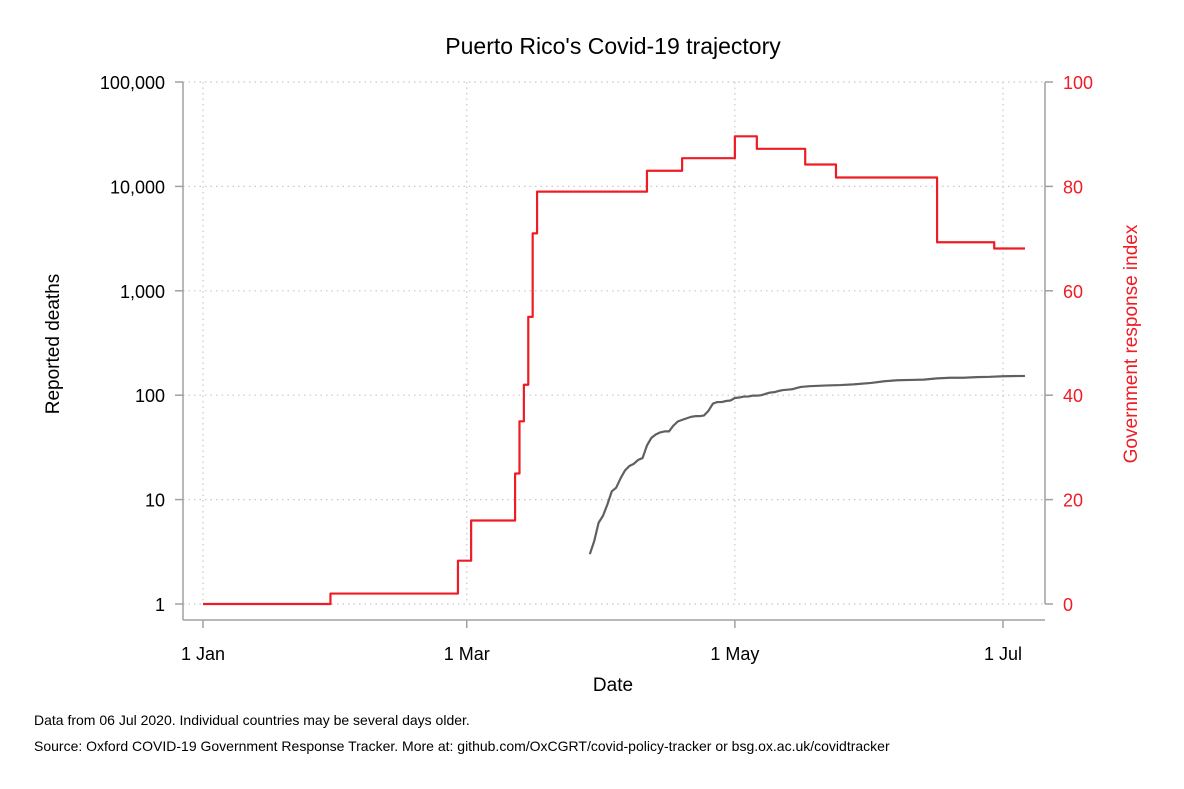  Describe the element at coordinates (1073, 292) in the screenshot. I see `right-tick-label: 60` at that location.